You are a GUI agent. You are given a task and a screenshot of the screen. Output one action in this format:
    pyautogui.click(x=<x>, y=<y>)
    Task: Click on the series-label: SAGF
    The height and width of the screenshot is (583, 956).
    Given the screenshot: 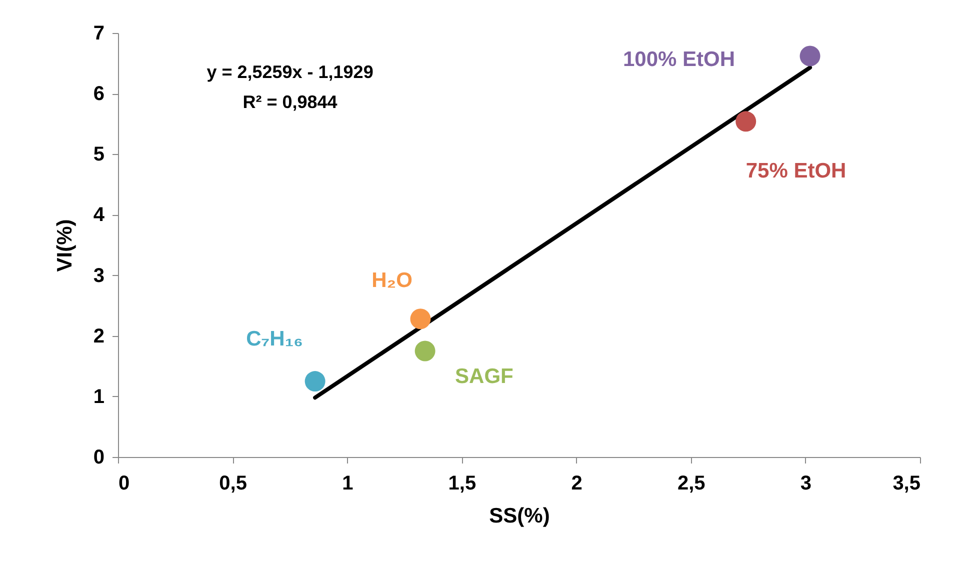 What is the action you would take?
    pyautogui.click(x=484, y=376)
    